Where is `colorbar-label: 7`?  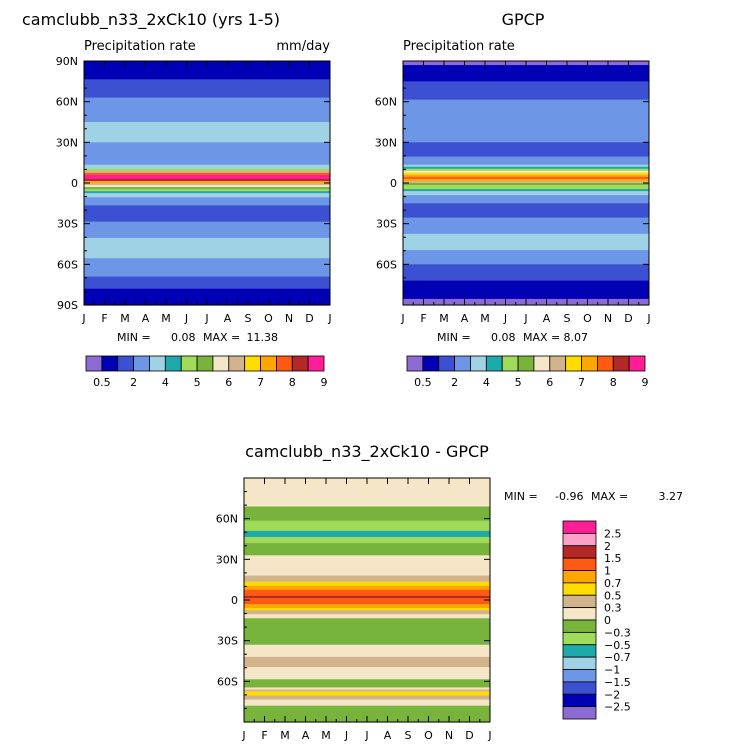
colorbar-label: 7 is located at coordinates (581, 382).